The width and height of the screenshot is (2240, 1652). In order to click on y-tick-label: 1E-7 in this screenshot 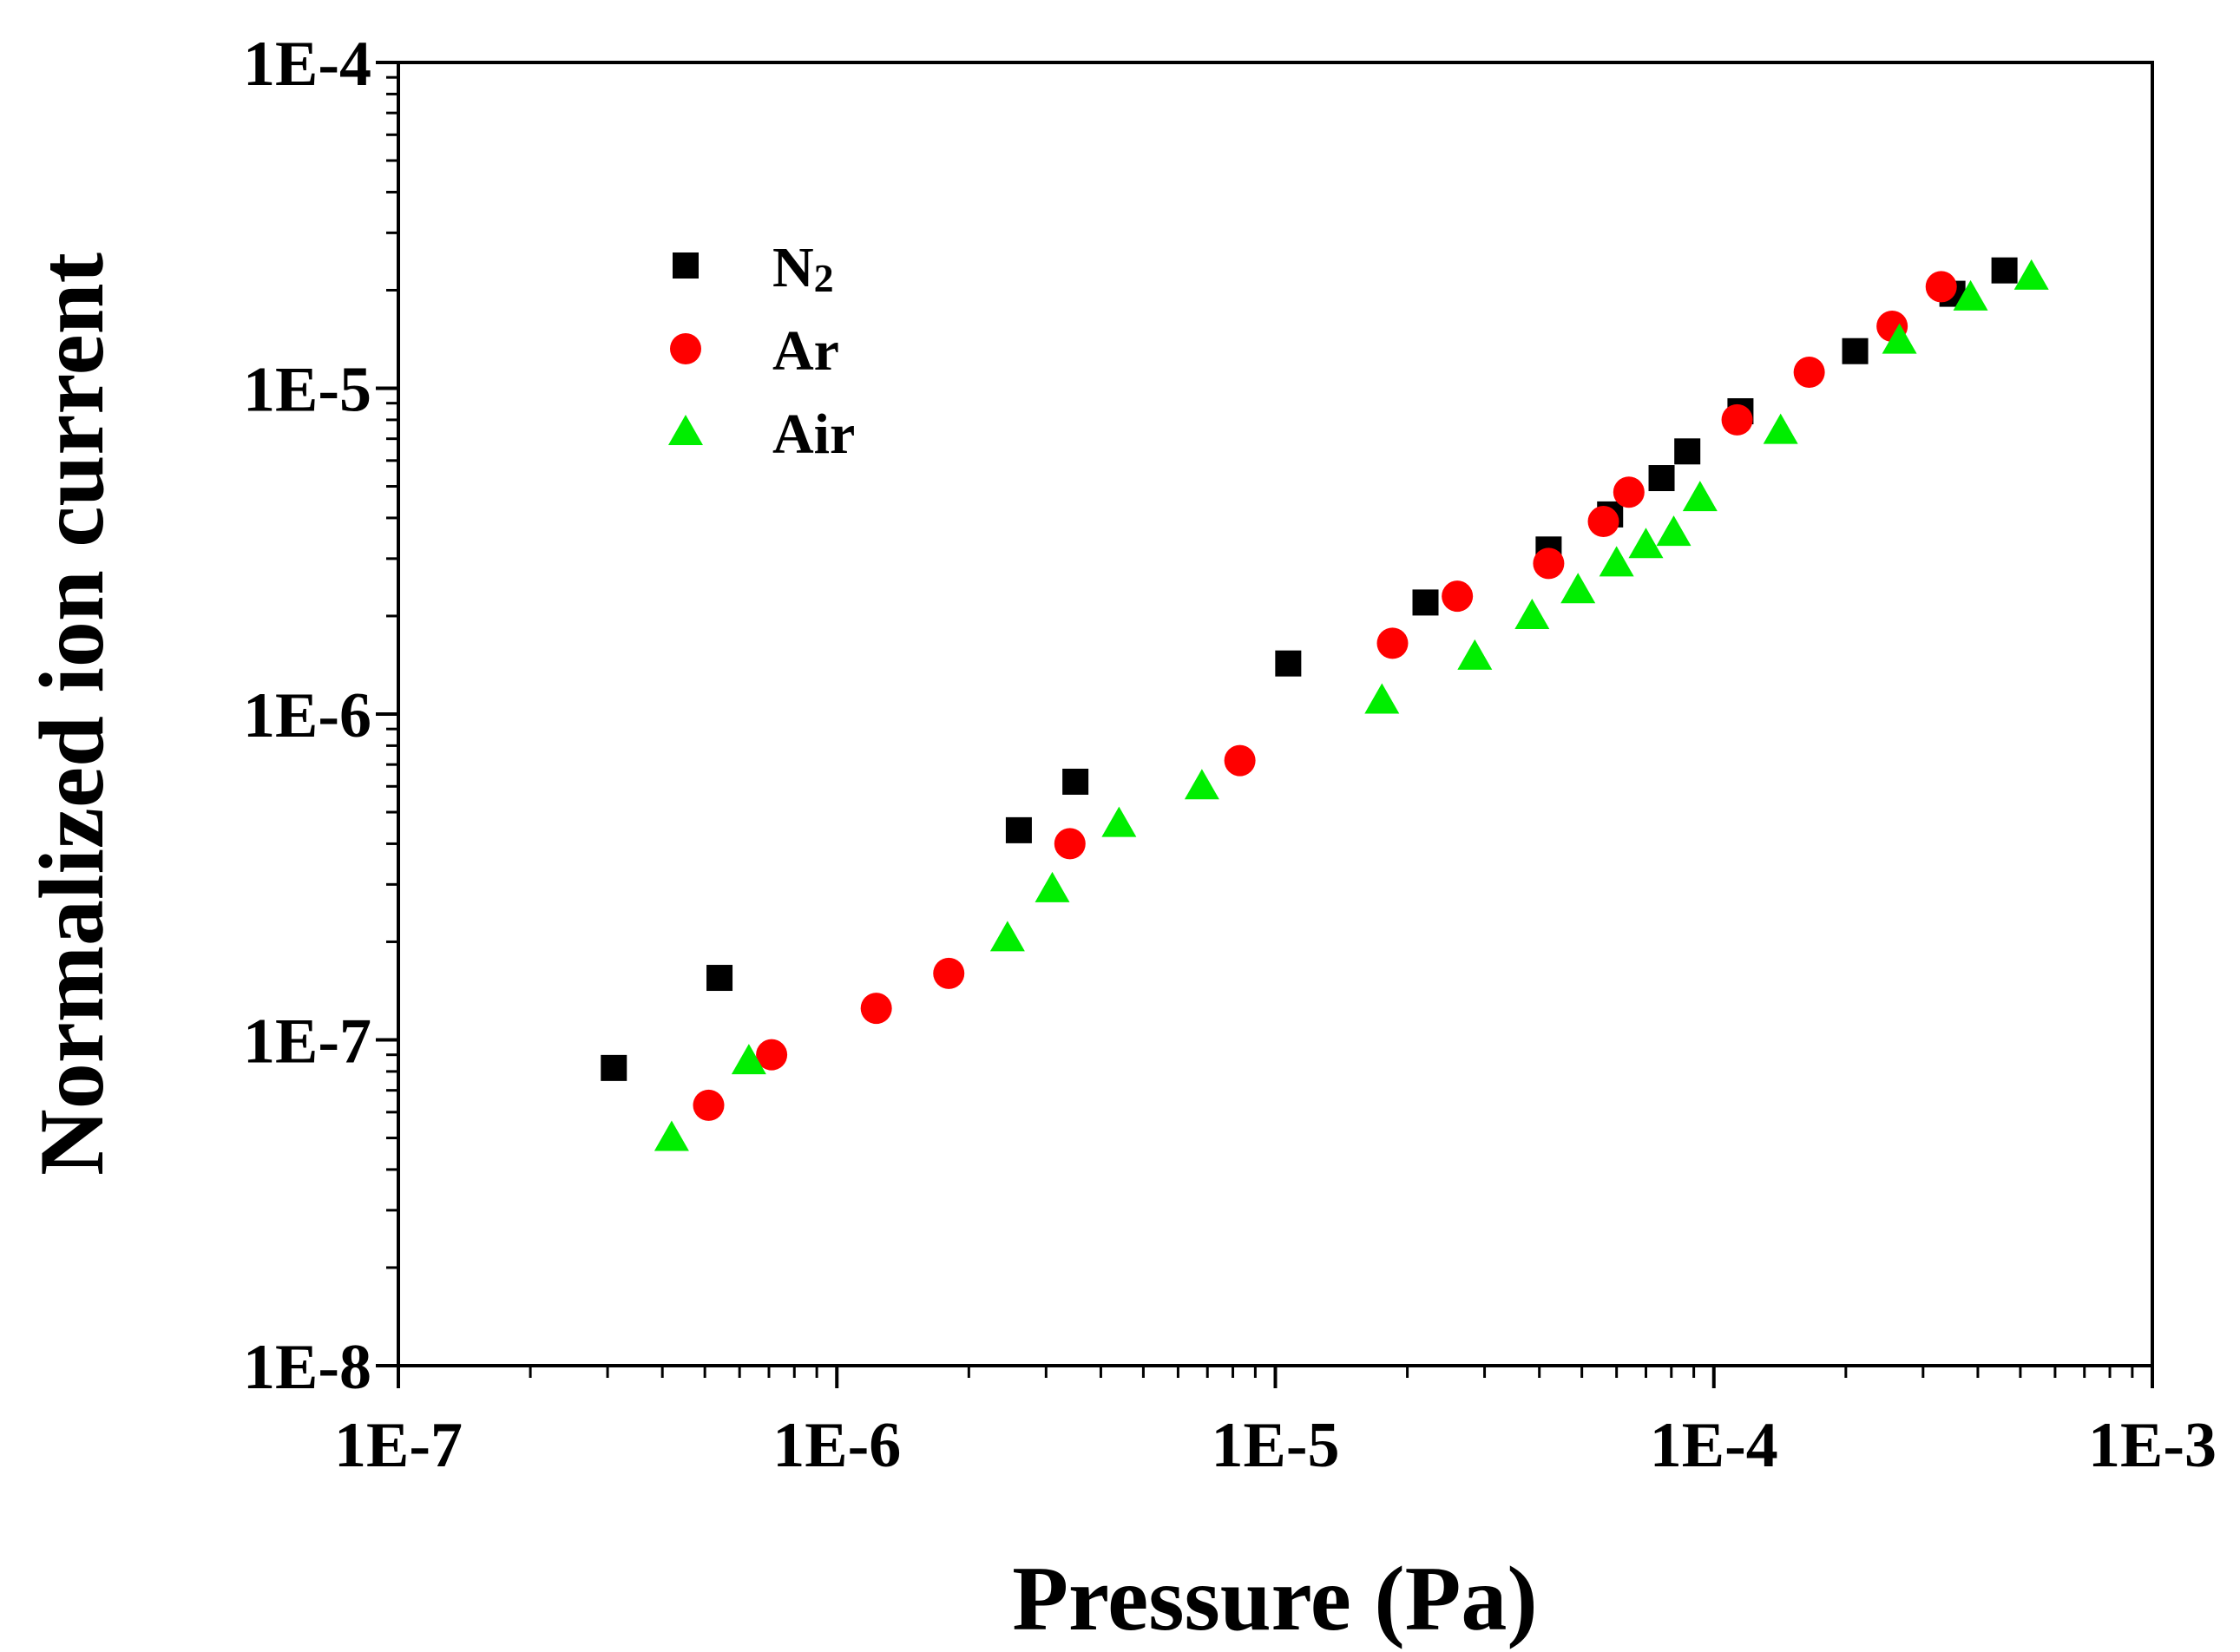, I will do `click(307, 1042)`.